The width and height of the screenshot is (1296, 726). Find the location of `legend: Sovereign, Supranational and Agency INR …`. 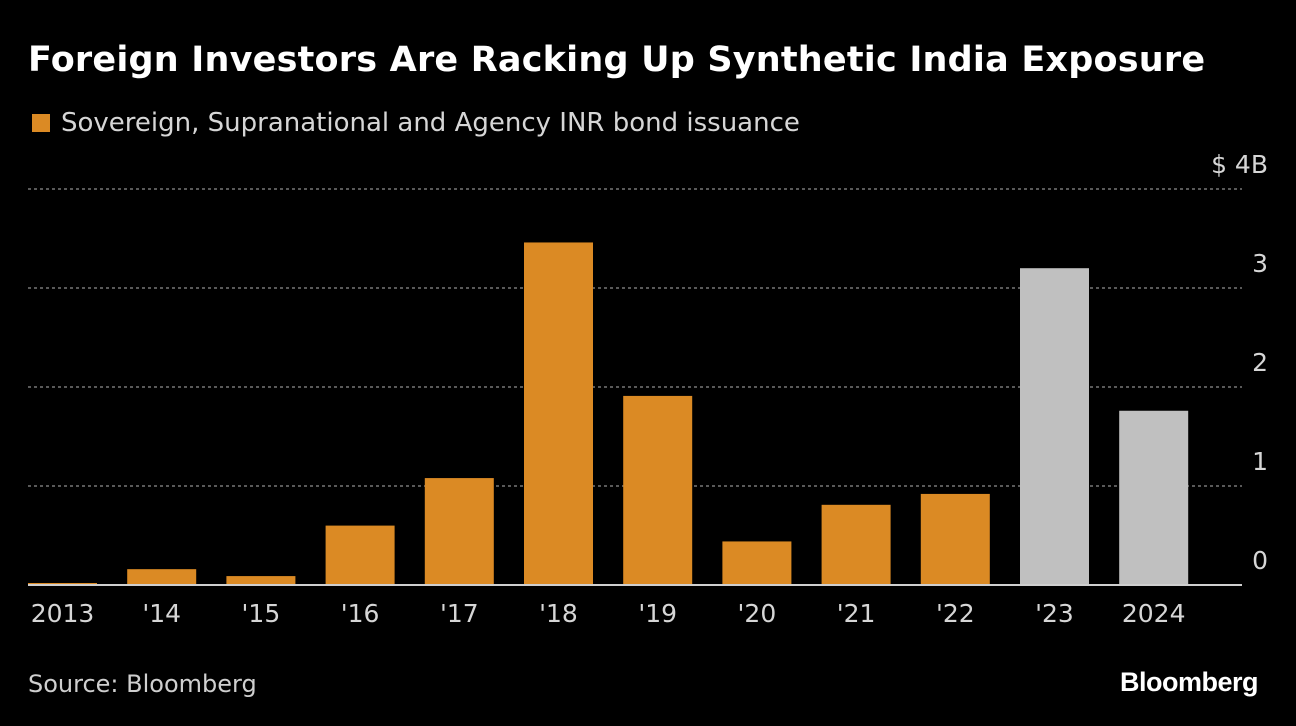

legend: Sovereign, Supranational and Agency INR … is located at coordinates (416, 123).